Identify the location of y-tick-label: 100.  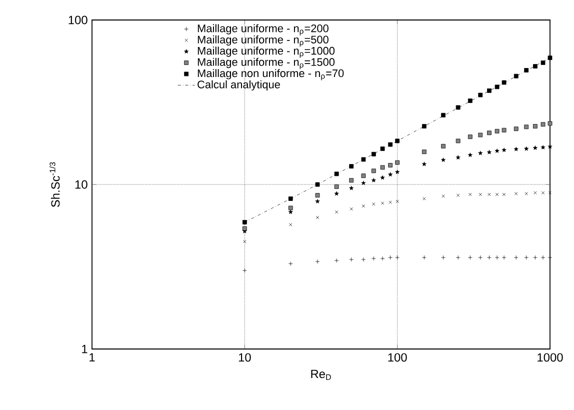
(78, 20).